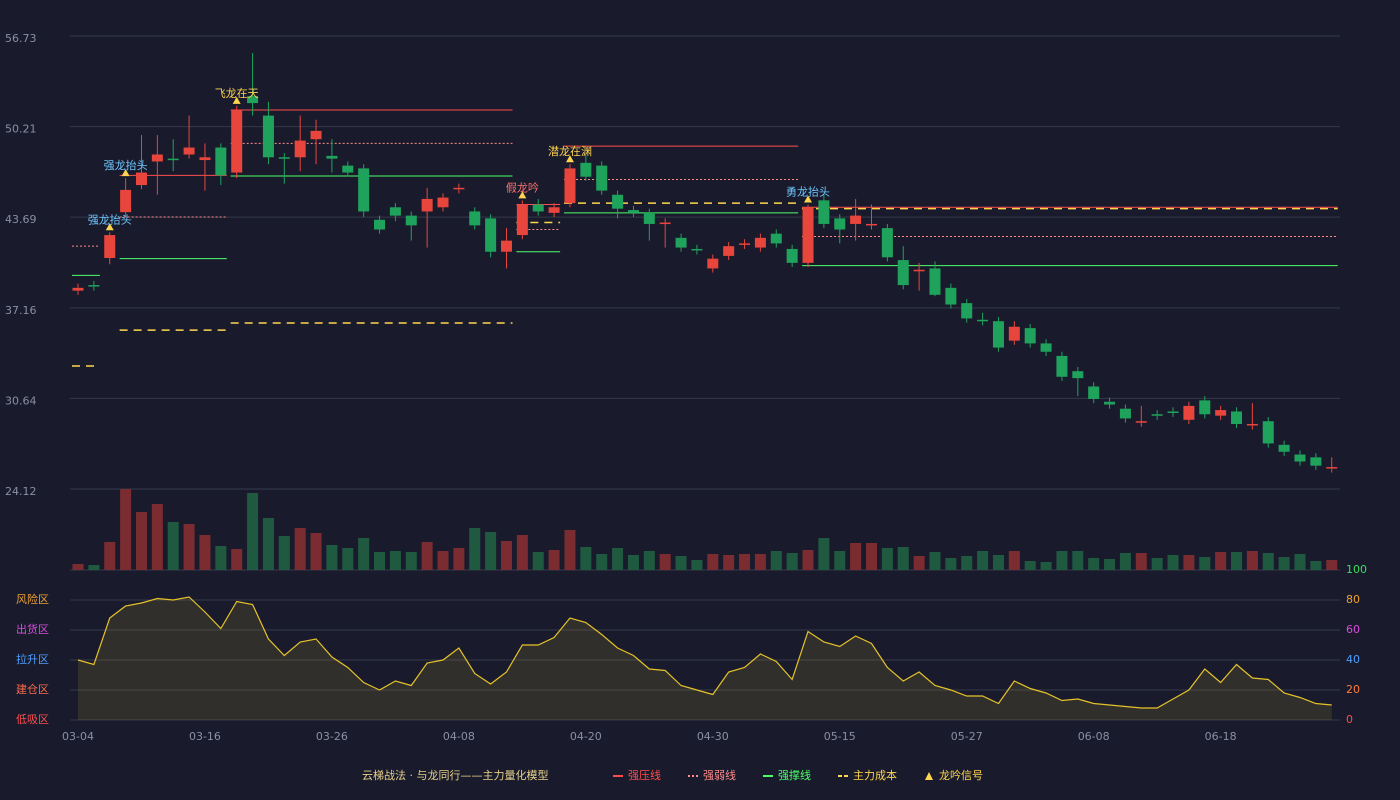  What do you see at coordinates (21, 491) in the screenshot?
I see `y-tick-label: 24.12` at bounding box center [21, 491].